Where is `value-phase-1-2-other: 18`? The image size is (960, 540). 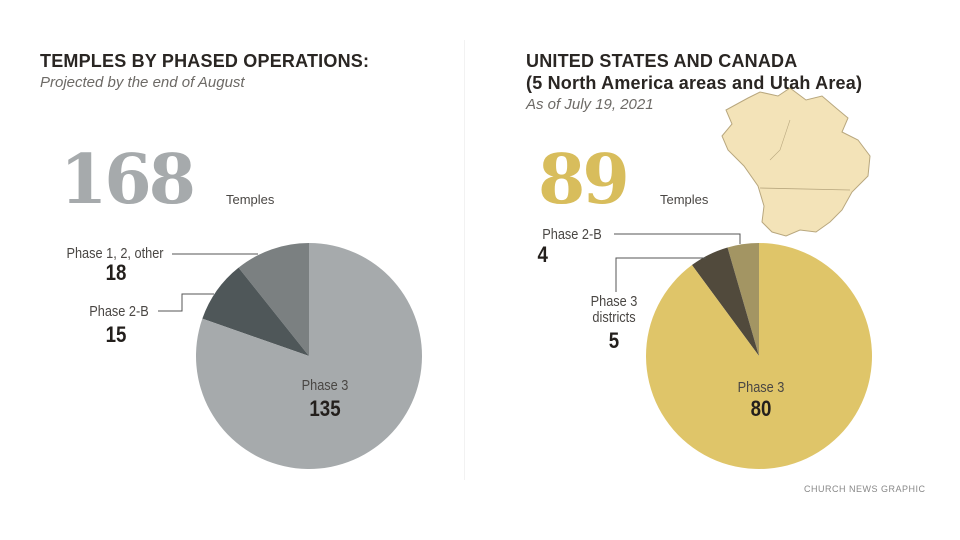
value-phase-1-2-other: 18 is located at coordinates (116, 272).